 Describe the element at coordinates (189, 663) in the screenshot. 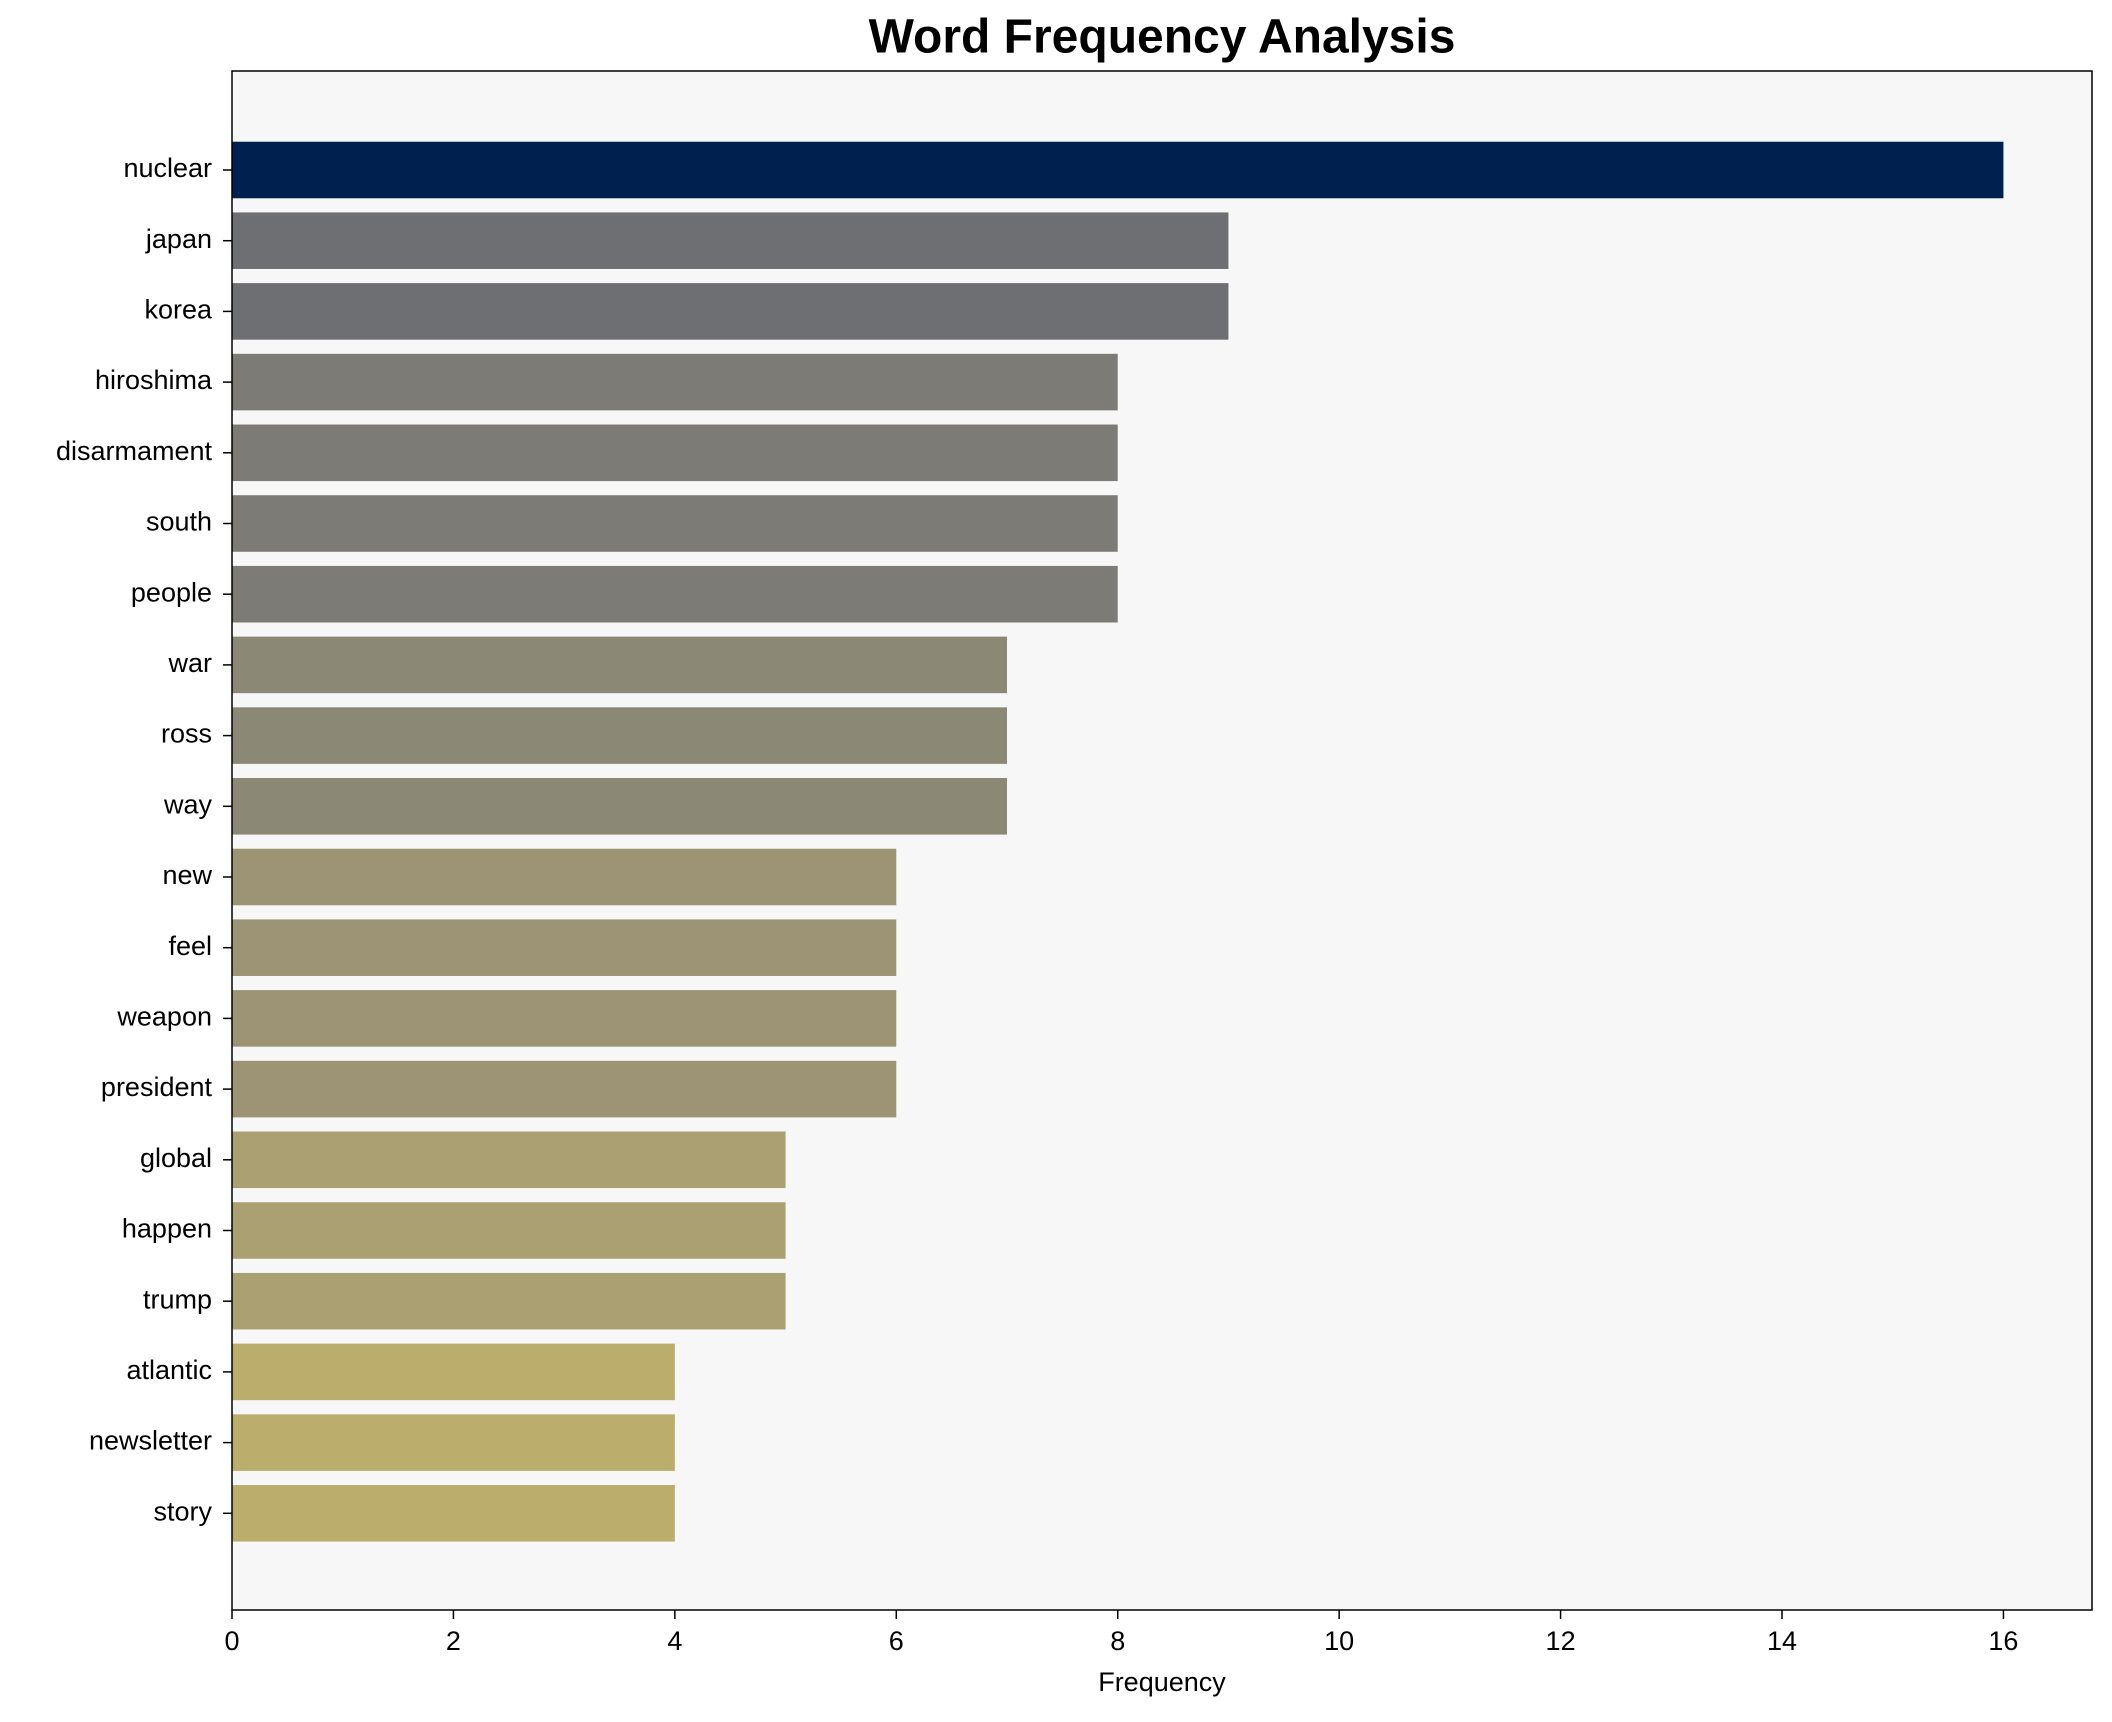

I see `y-tick-label: war` at that location.